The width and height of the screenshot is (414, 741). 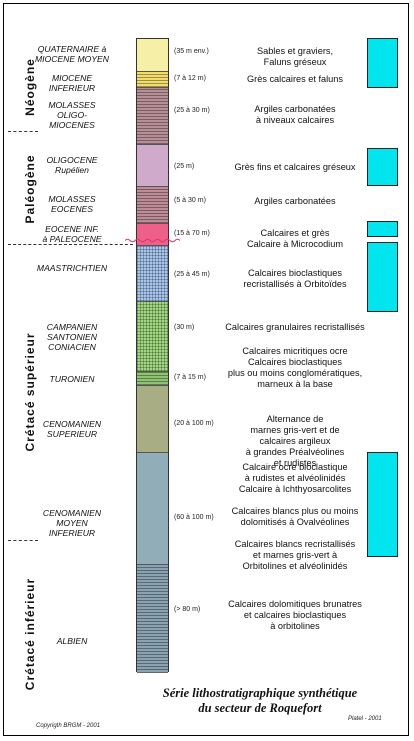 What do you see at coordinates (30, 634) in the screenshot?
I see `era-label-cretace-inferieur: Crétacé inférieur` at bounding box center [30, 634].